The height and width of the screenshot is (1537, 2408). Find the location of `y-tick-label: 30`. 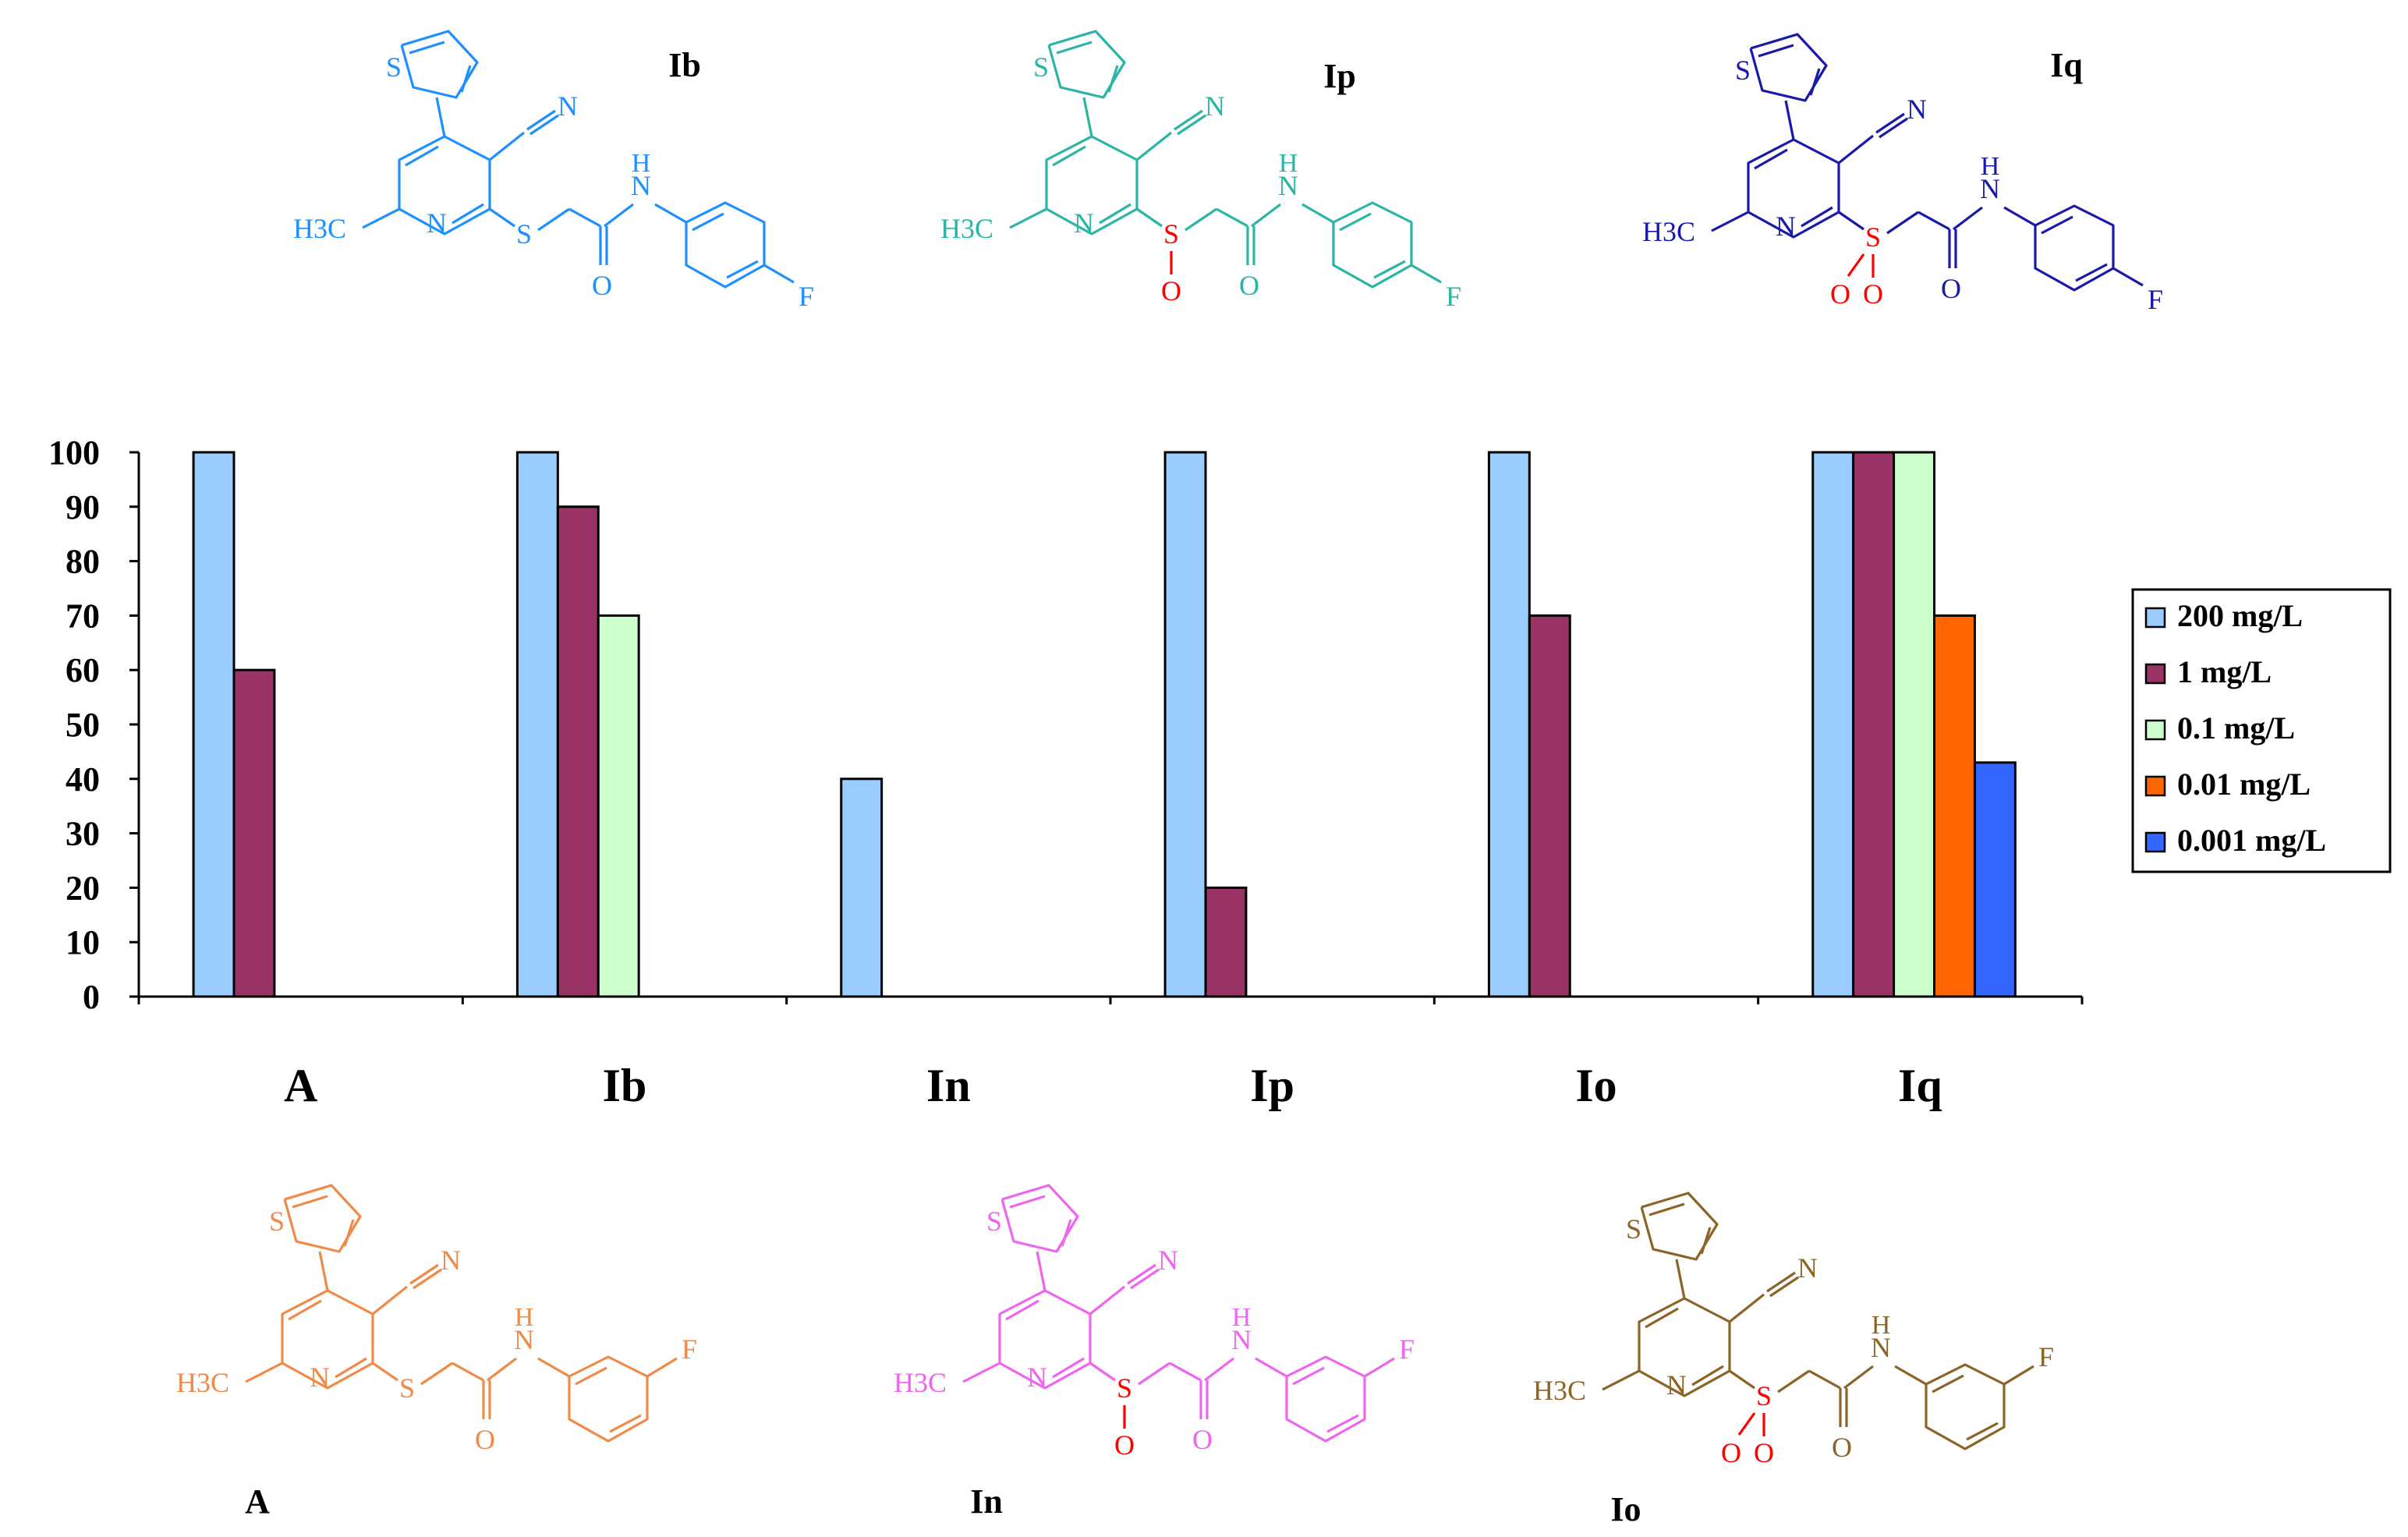

y-tick-label: 30 is located at coordinates (83, 834).